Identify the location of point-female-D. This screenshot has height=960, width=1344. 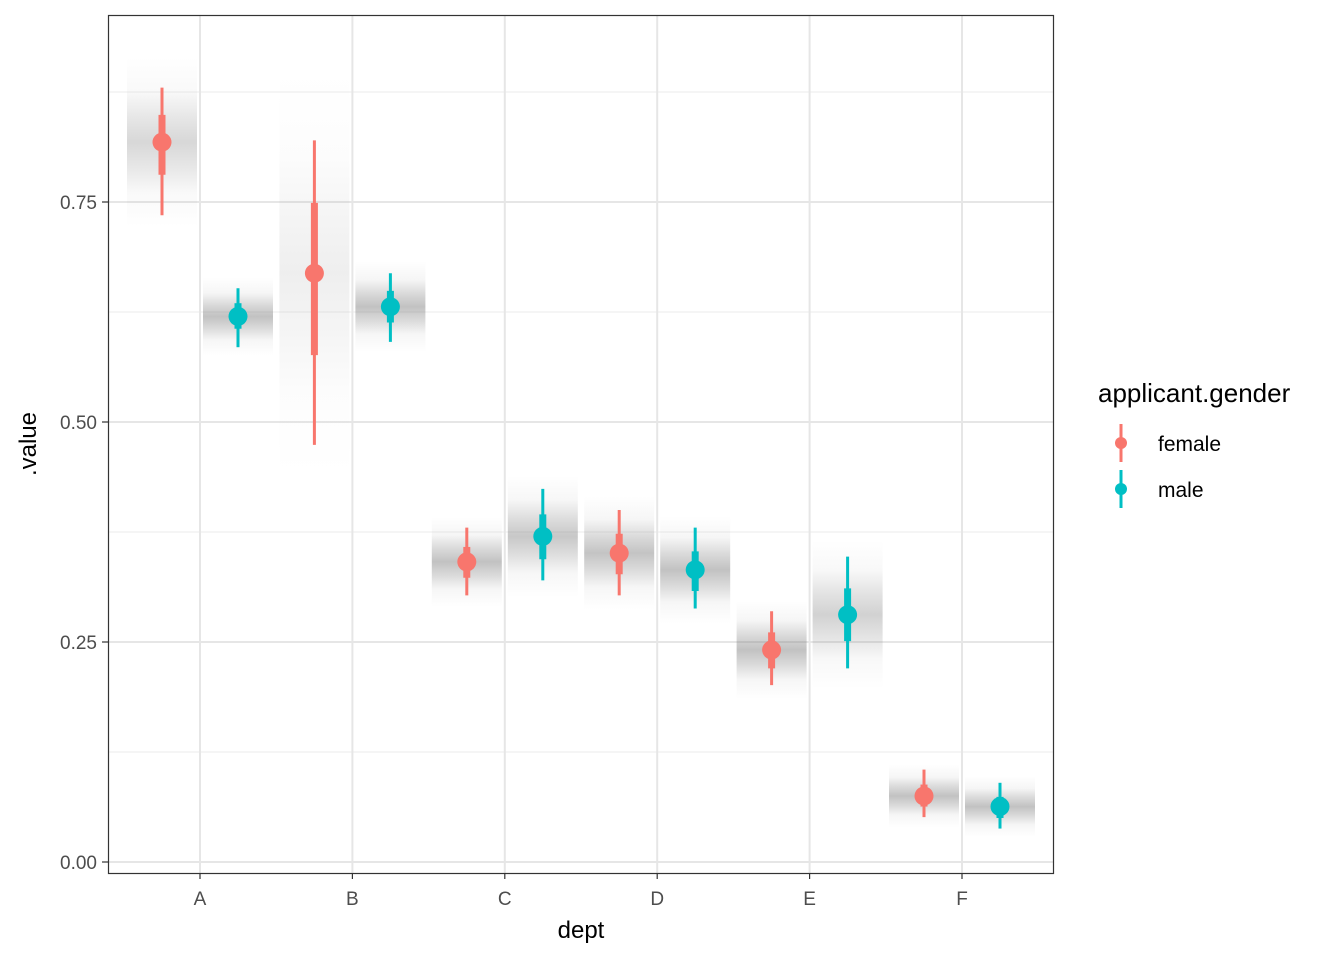
(619, 553).